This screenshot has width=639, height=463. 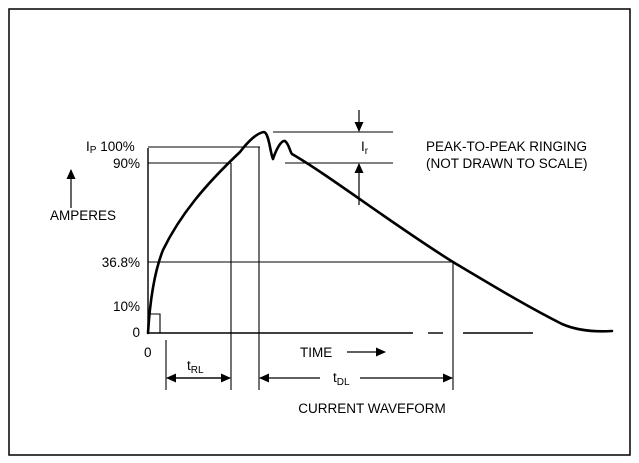 I want to click on zero-y-label: 0, so click(x=136, y=332).